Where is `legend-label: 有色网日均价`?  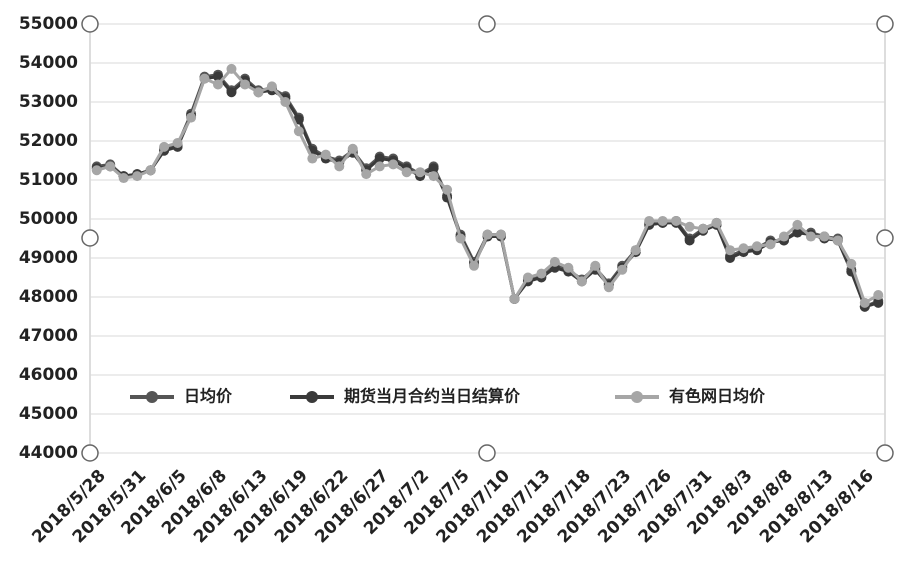
legend-label: 有色网日均价 is located at coordinates (717, 396).